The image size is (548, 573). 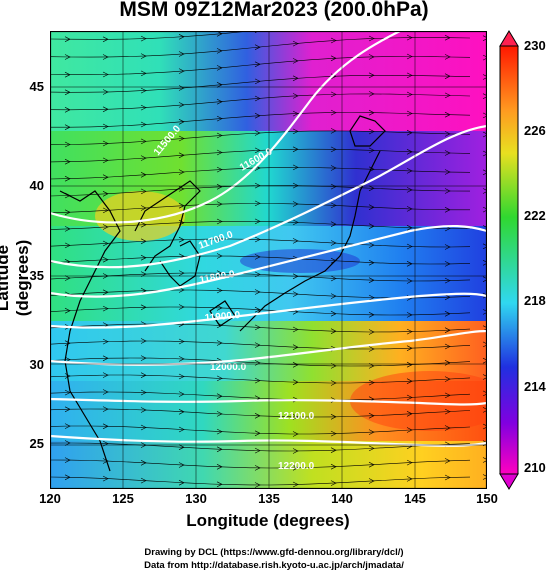 I want to click on contour-label: 12100.0, so click(x=296, y=416).